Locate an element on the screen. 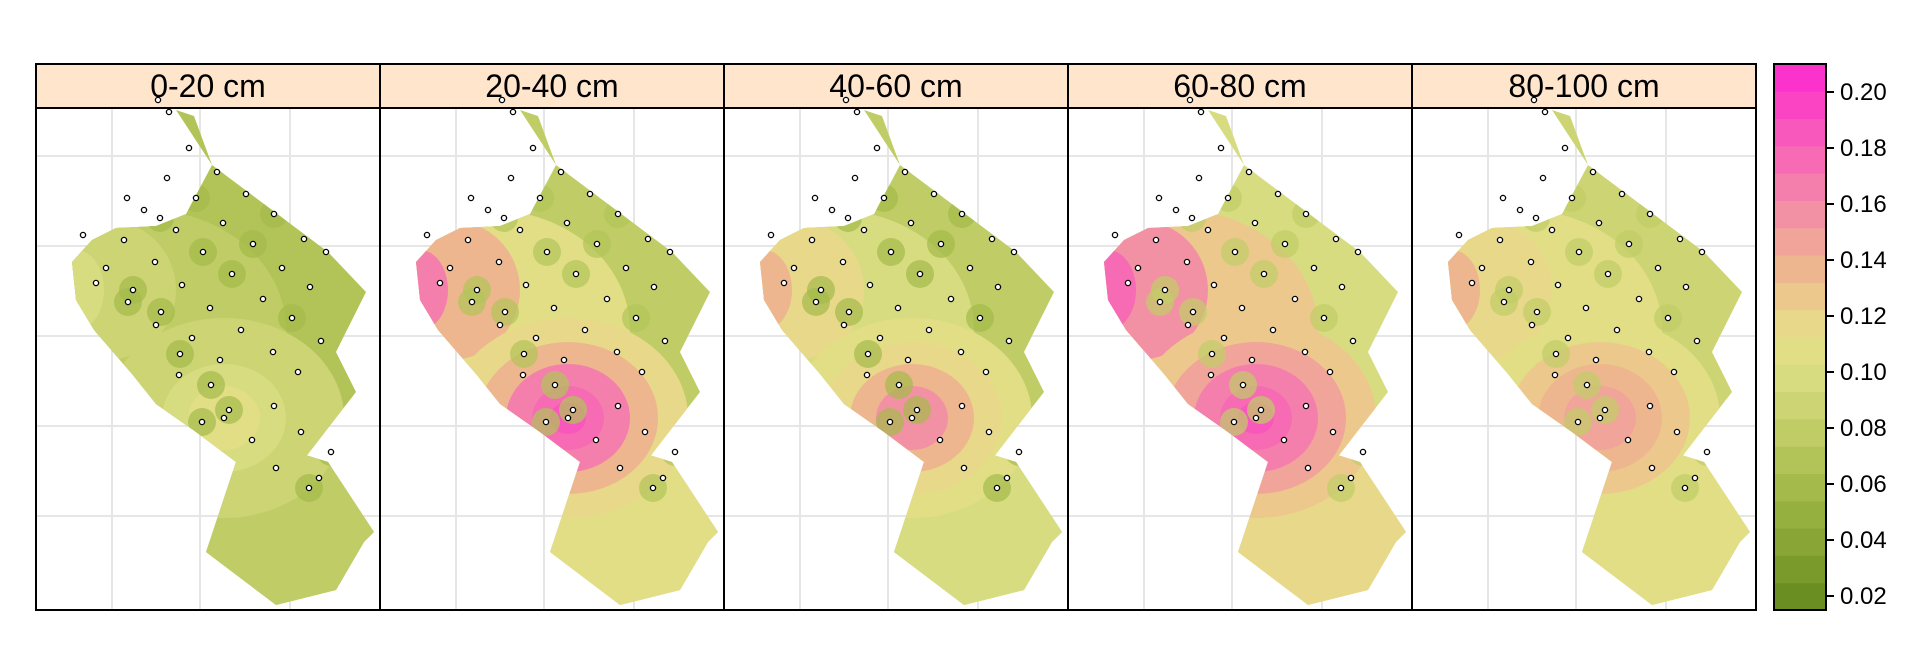 The height and width of the screenshot is (672, 1920). colorkey: 0.02 0.04 0.06 0.08 0.10 0.12 0.14 0.16 0.18 0.20 is located at coordinates (1830, 337).